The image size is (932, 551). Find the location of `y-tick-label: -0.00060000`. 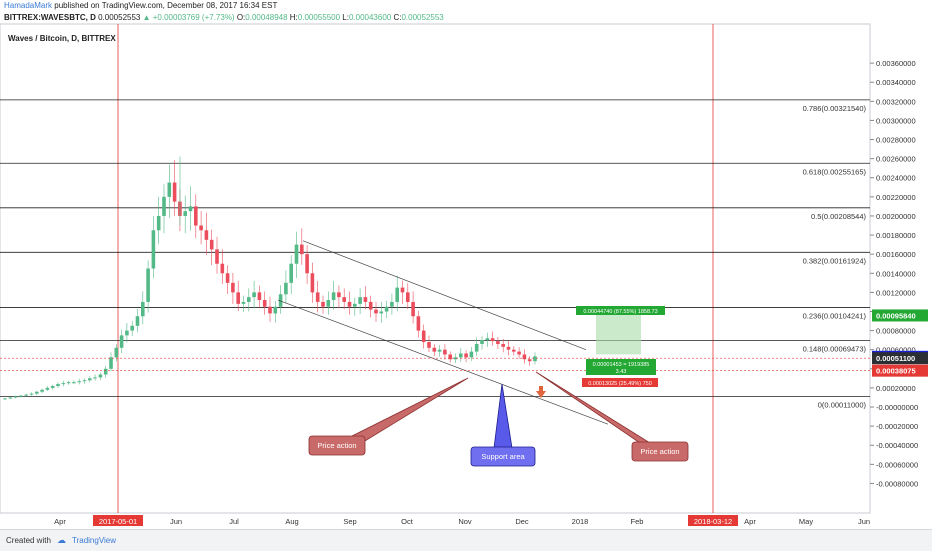

y-tick-label: -0.00060000 is located at coordinates (897, 464).